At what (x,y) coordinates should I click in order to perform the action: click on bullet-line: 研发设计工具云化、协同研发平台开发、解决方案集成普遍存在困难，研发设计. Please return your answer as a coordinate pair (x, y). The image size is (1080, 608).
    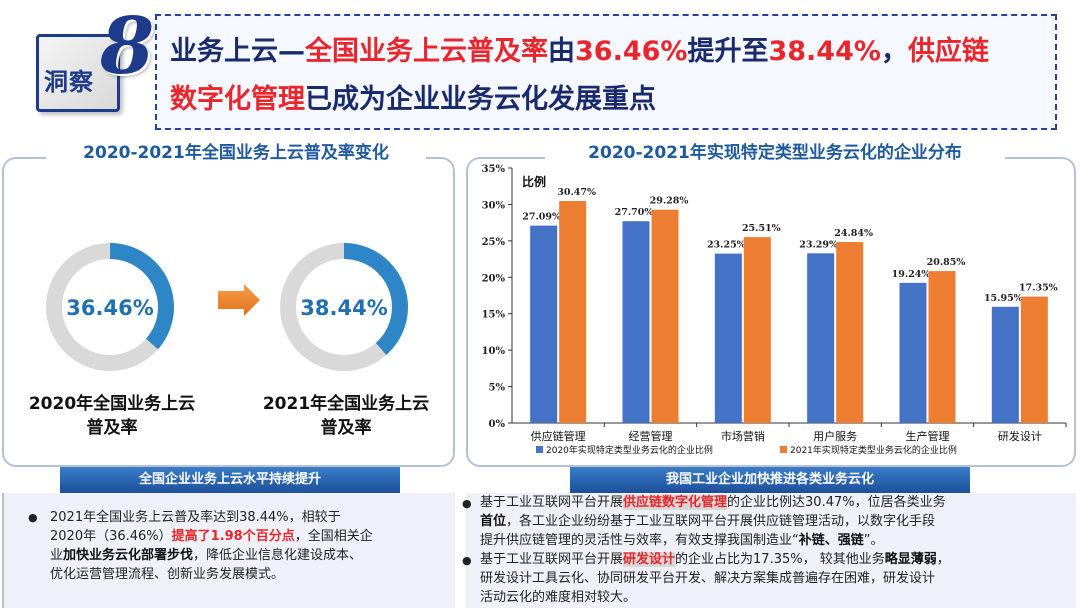
    Looking at the image, I should click on (708, 578).